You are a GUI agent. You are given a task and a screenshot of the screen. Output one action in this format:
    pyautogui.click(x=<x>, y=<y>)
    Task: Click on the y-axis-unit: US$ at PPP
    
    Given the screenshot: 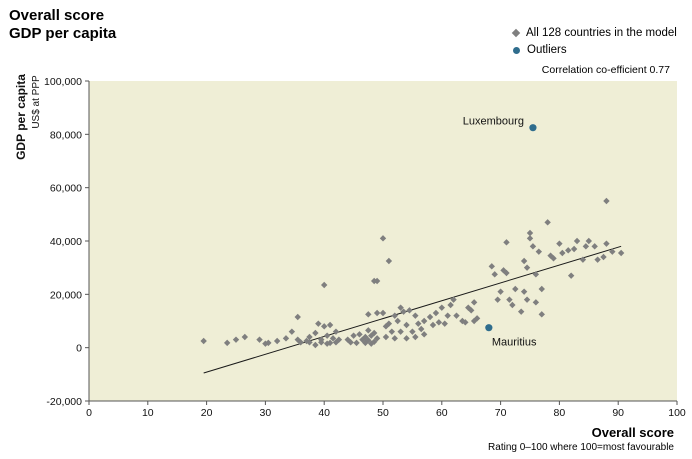 What is the action you would take?
    pyautogui.click(x=36, y=102)
    